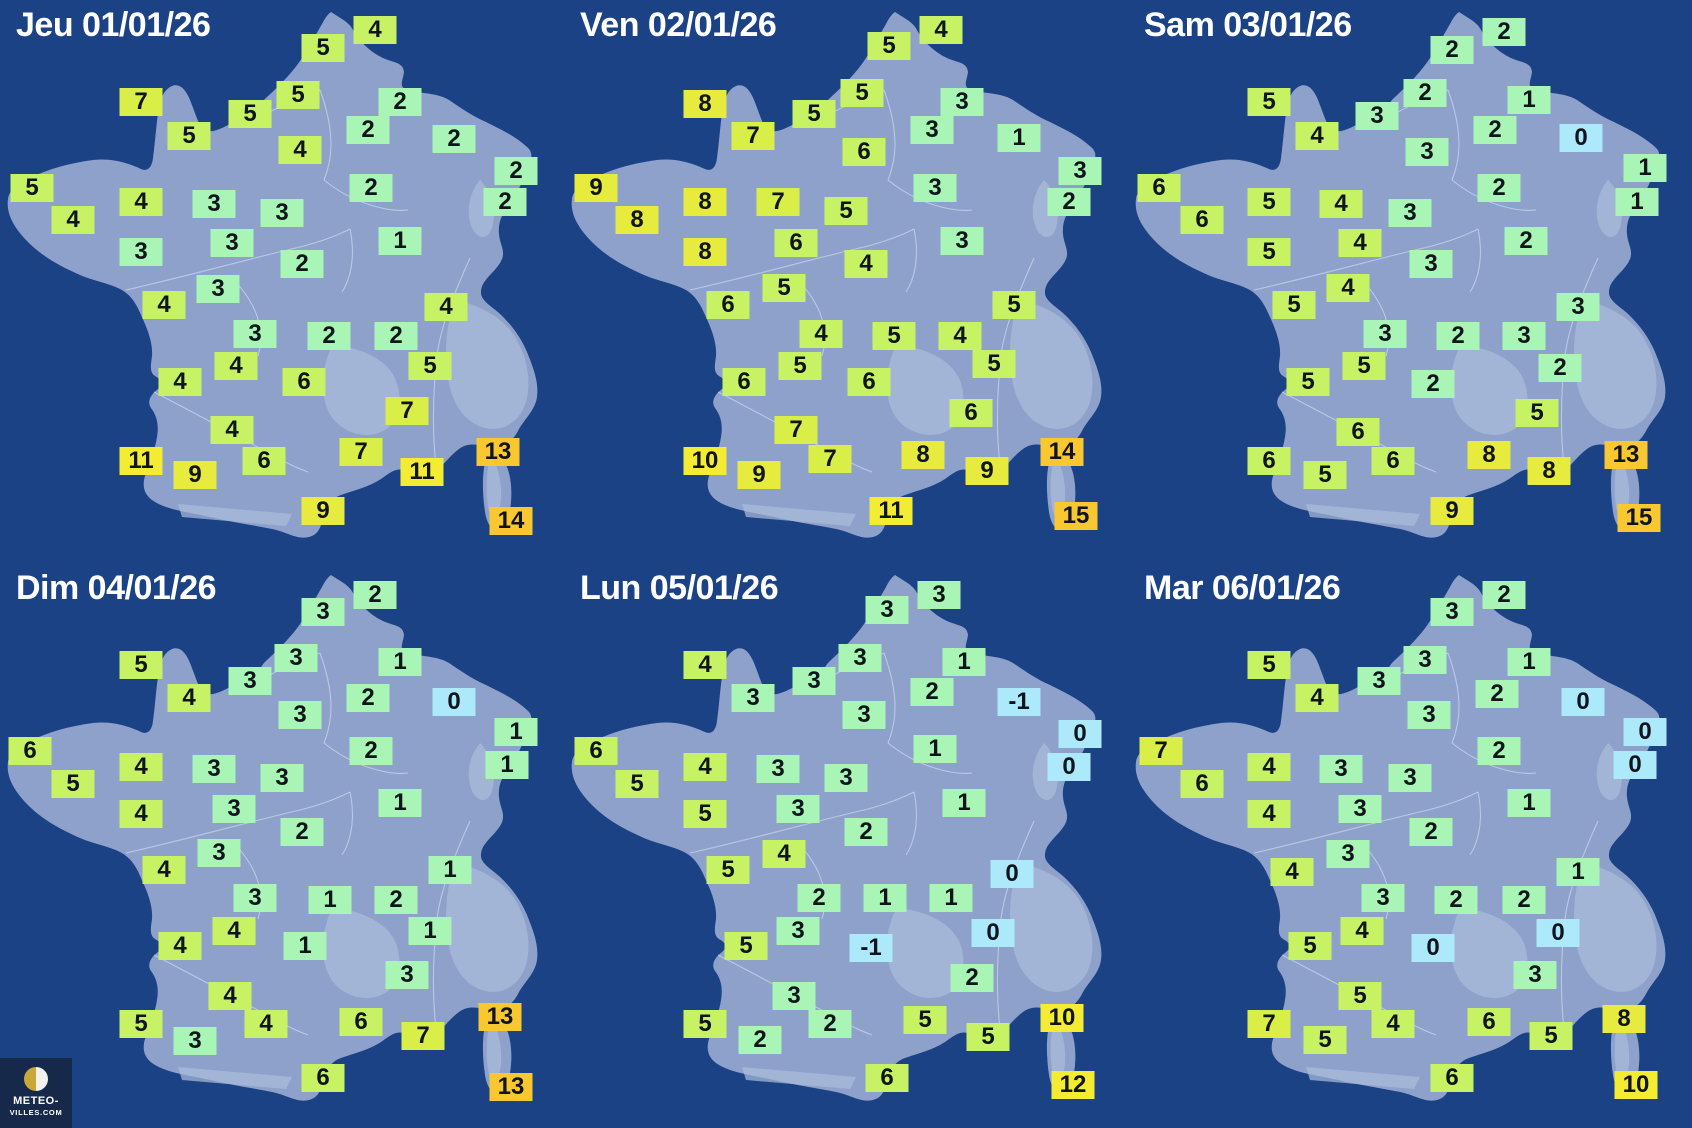 The width and height of the screenshot is (1692, 1128). What do you see at coordinates (511, 521) in the screenshot?
I see `temperature-badge: 14` at bounding box center [511, 521].